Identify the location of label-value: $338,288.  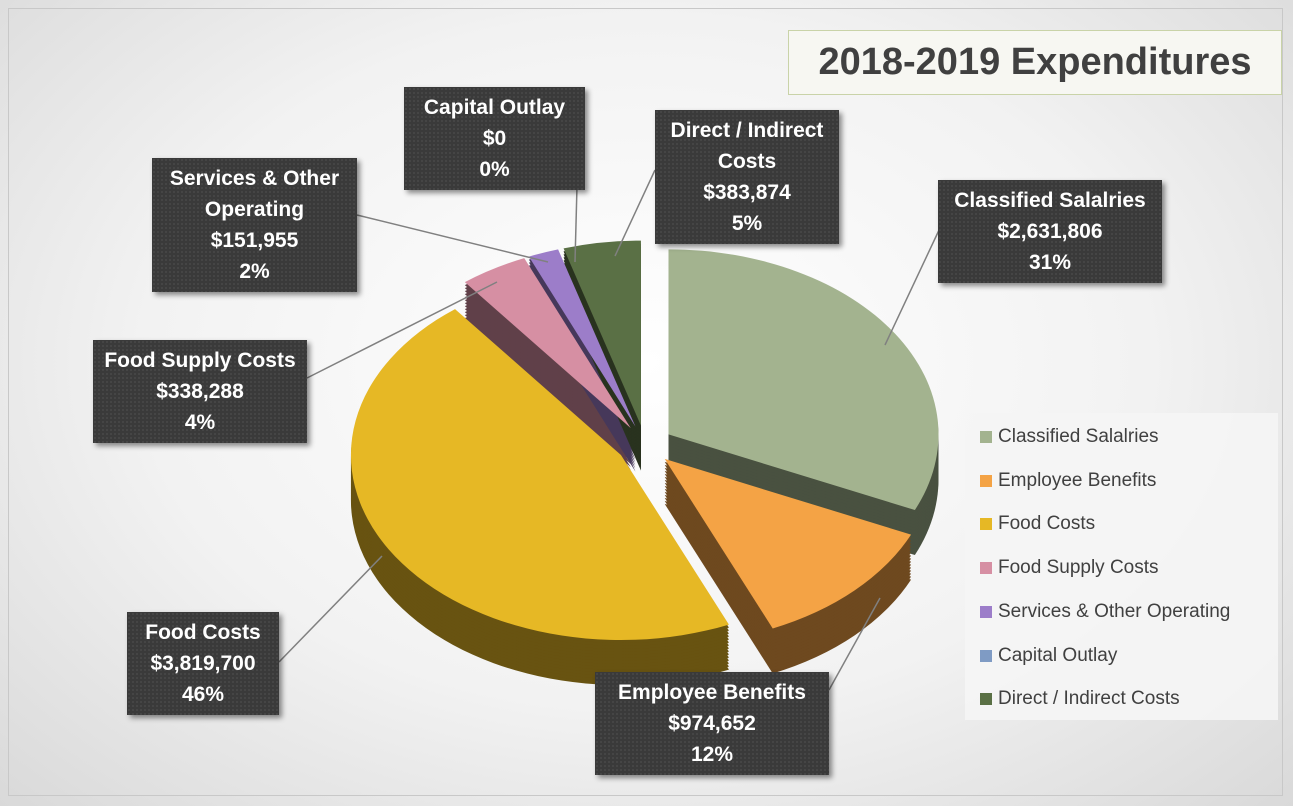
(200, 391).